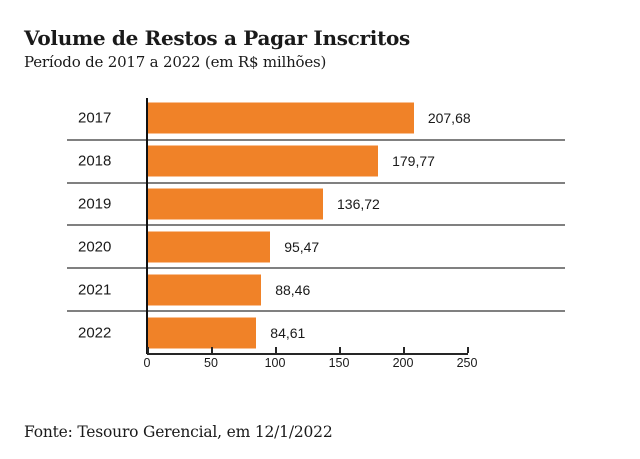 The image size is (640, 459). Describe the element at coordinates (403, 363) in the screenshot. I see `x-axis-tick-label: 200` at that location.